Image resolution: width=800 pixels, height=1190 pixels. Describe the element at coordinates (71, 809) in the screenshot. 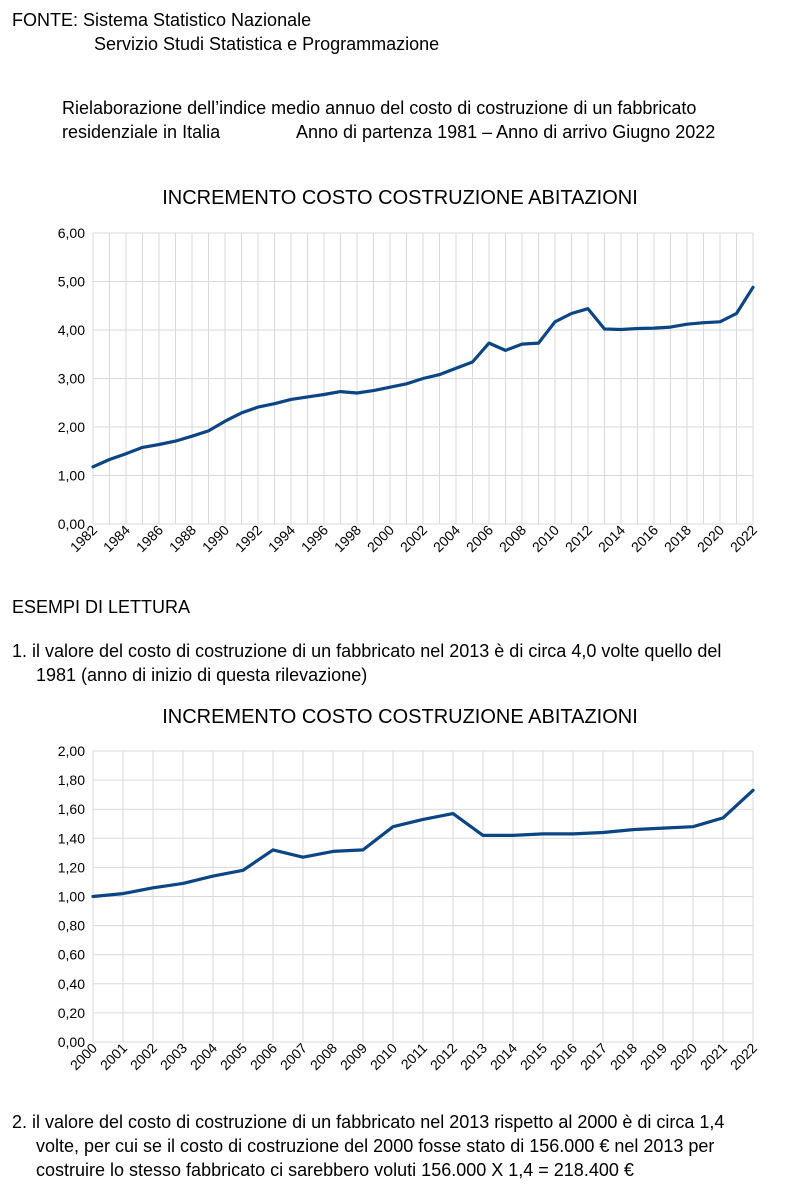

I see `y-tick-label: 1,60` at that location.